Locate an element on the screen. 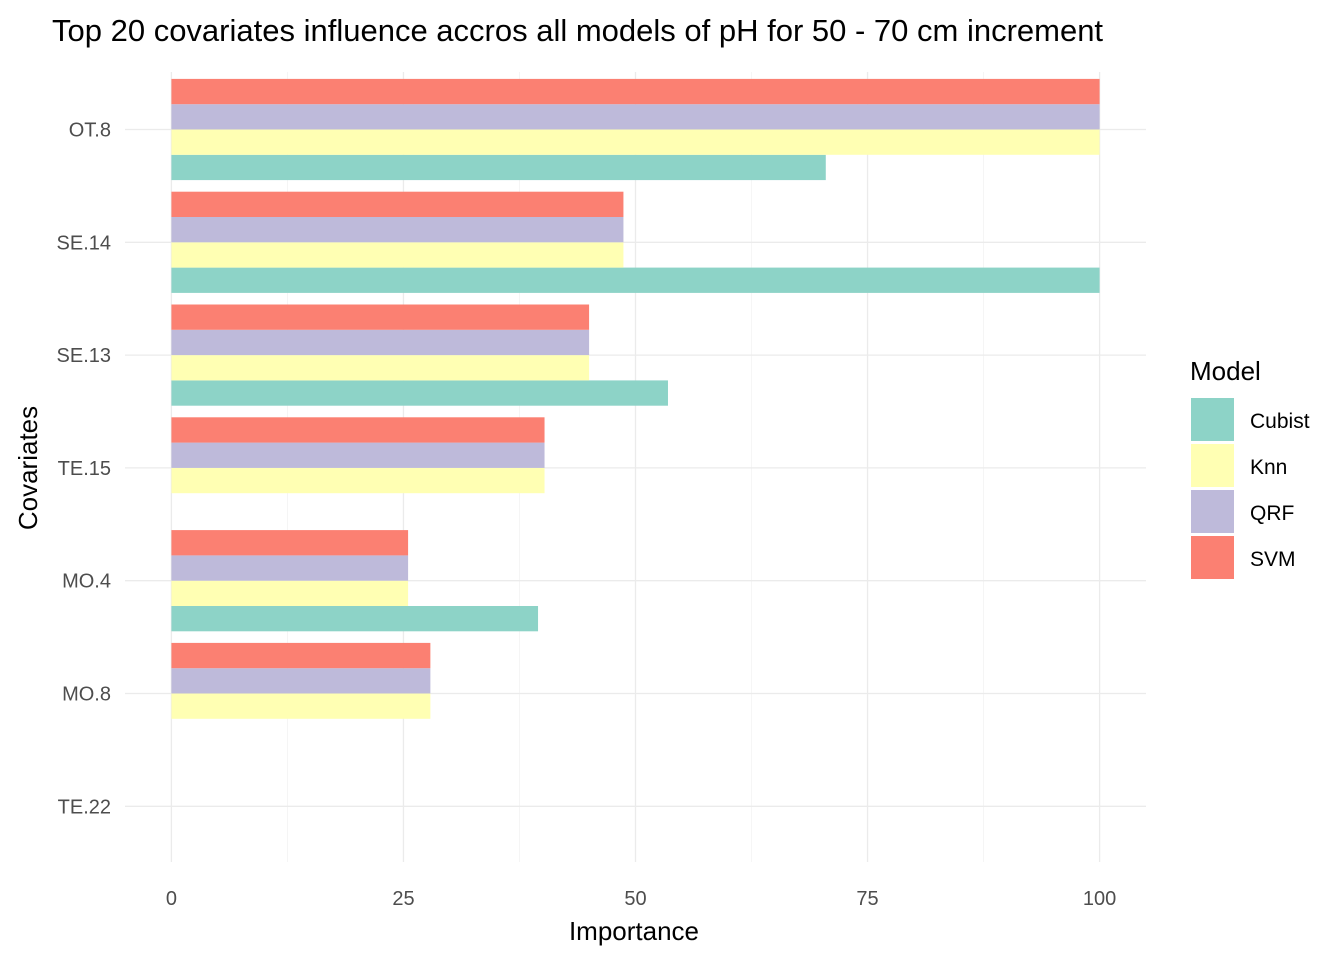 The height and width of the screenshot is (965, 1344). legend: Model Cubist Knn QRF SVM is located at coordinates (1250, 467).